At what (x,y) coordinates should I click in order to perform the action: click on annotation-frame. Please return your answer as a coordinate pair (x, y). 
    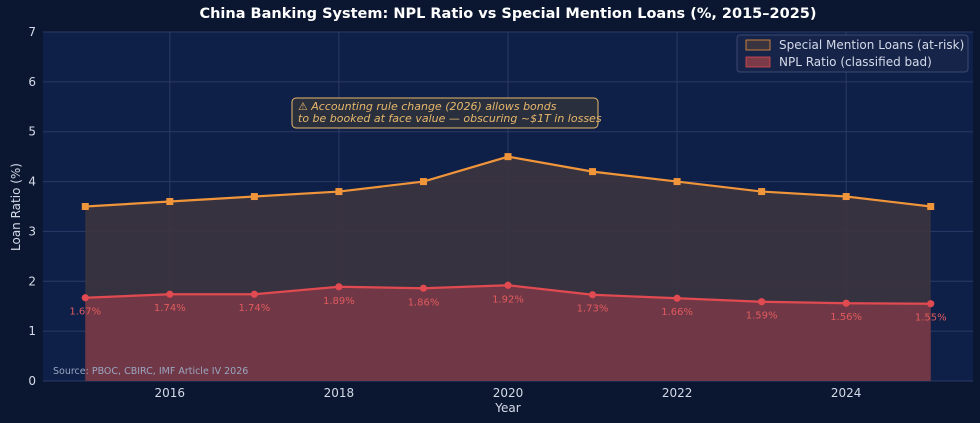
    Looking at the image, I should click on (445, 113).